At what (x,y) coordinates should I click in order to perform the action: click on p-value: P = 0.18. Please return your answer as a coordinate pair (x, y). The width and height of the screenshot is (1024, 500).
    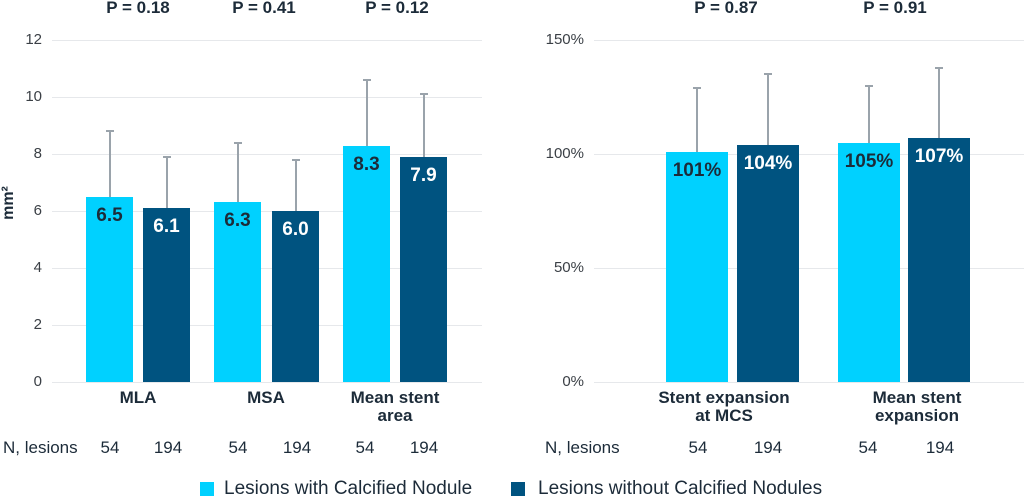
    Looking at the image, I should click on (138, 8).